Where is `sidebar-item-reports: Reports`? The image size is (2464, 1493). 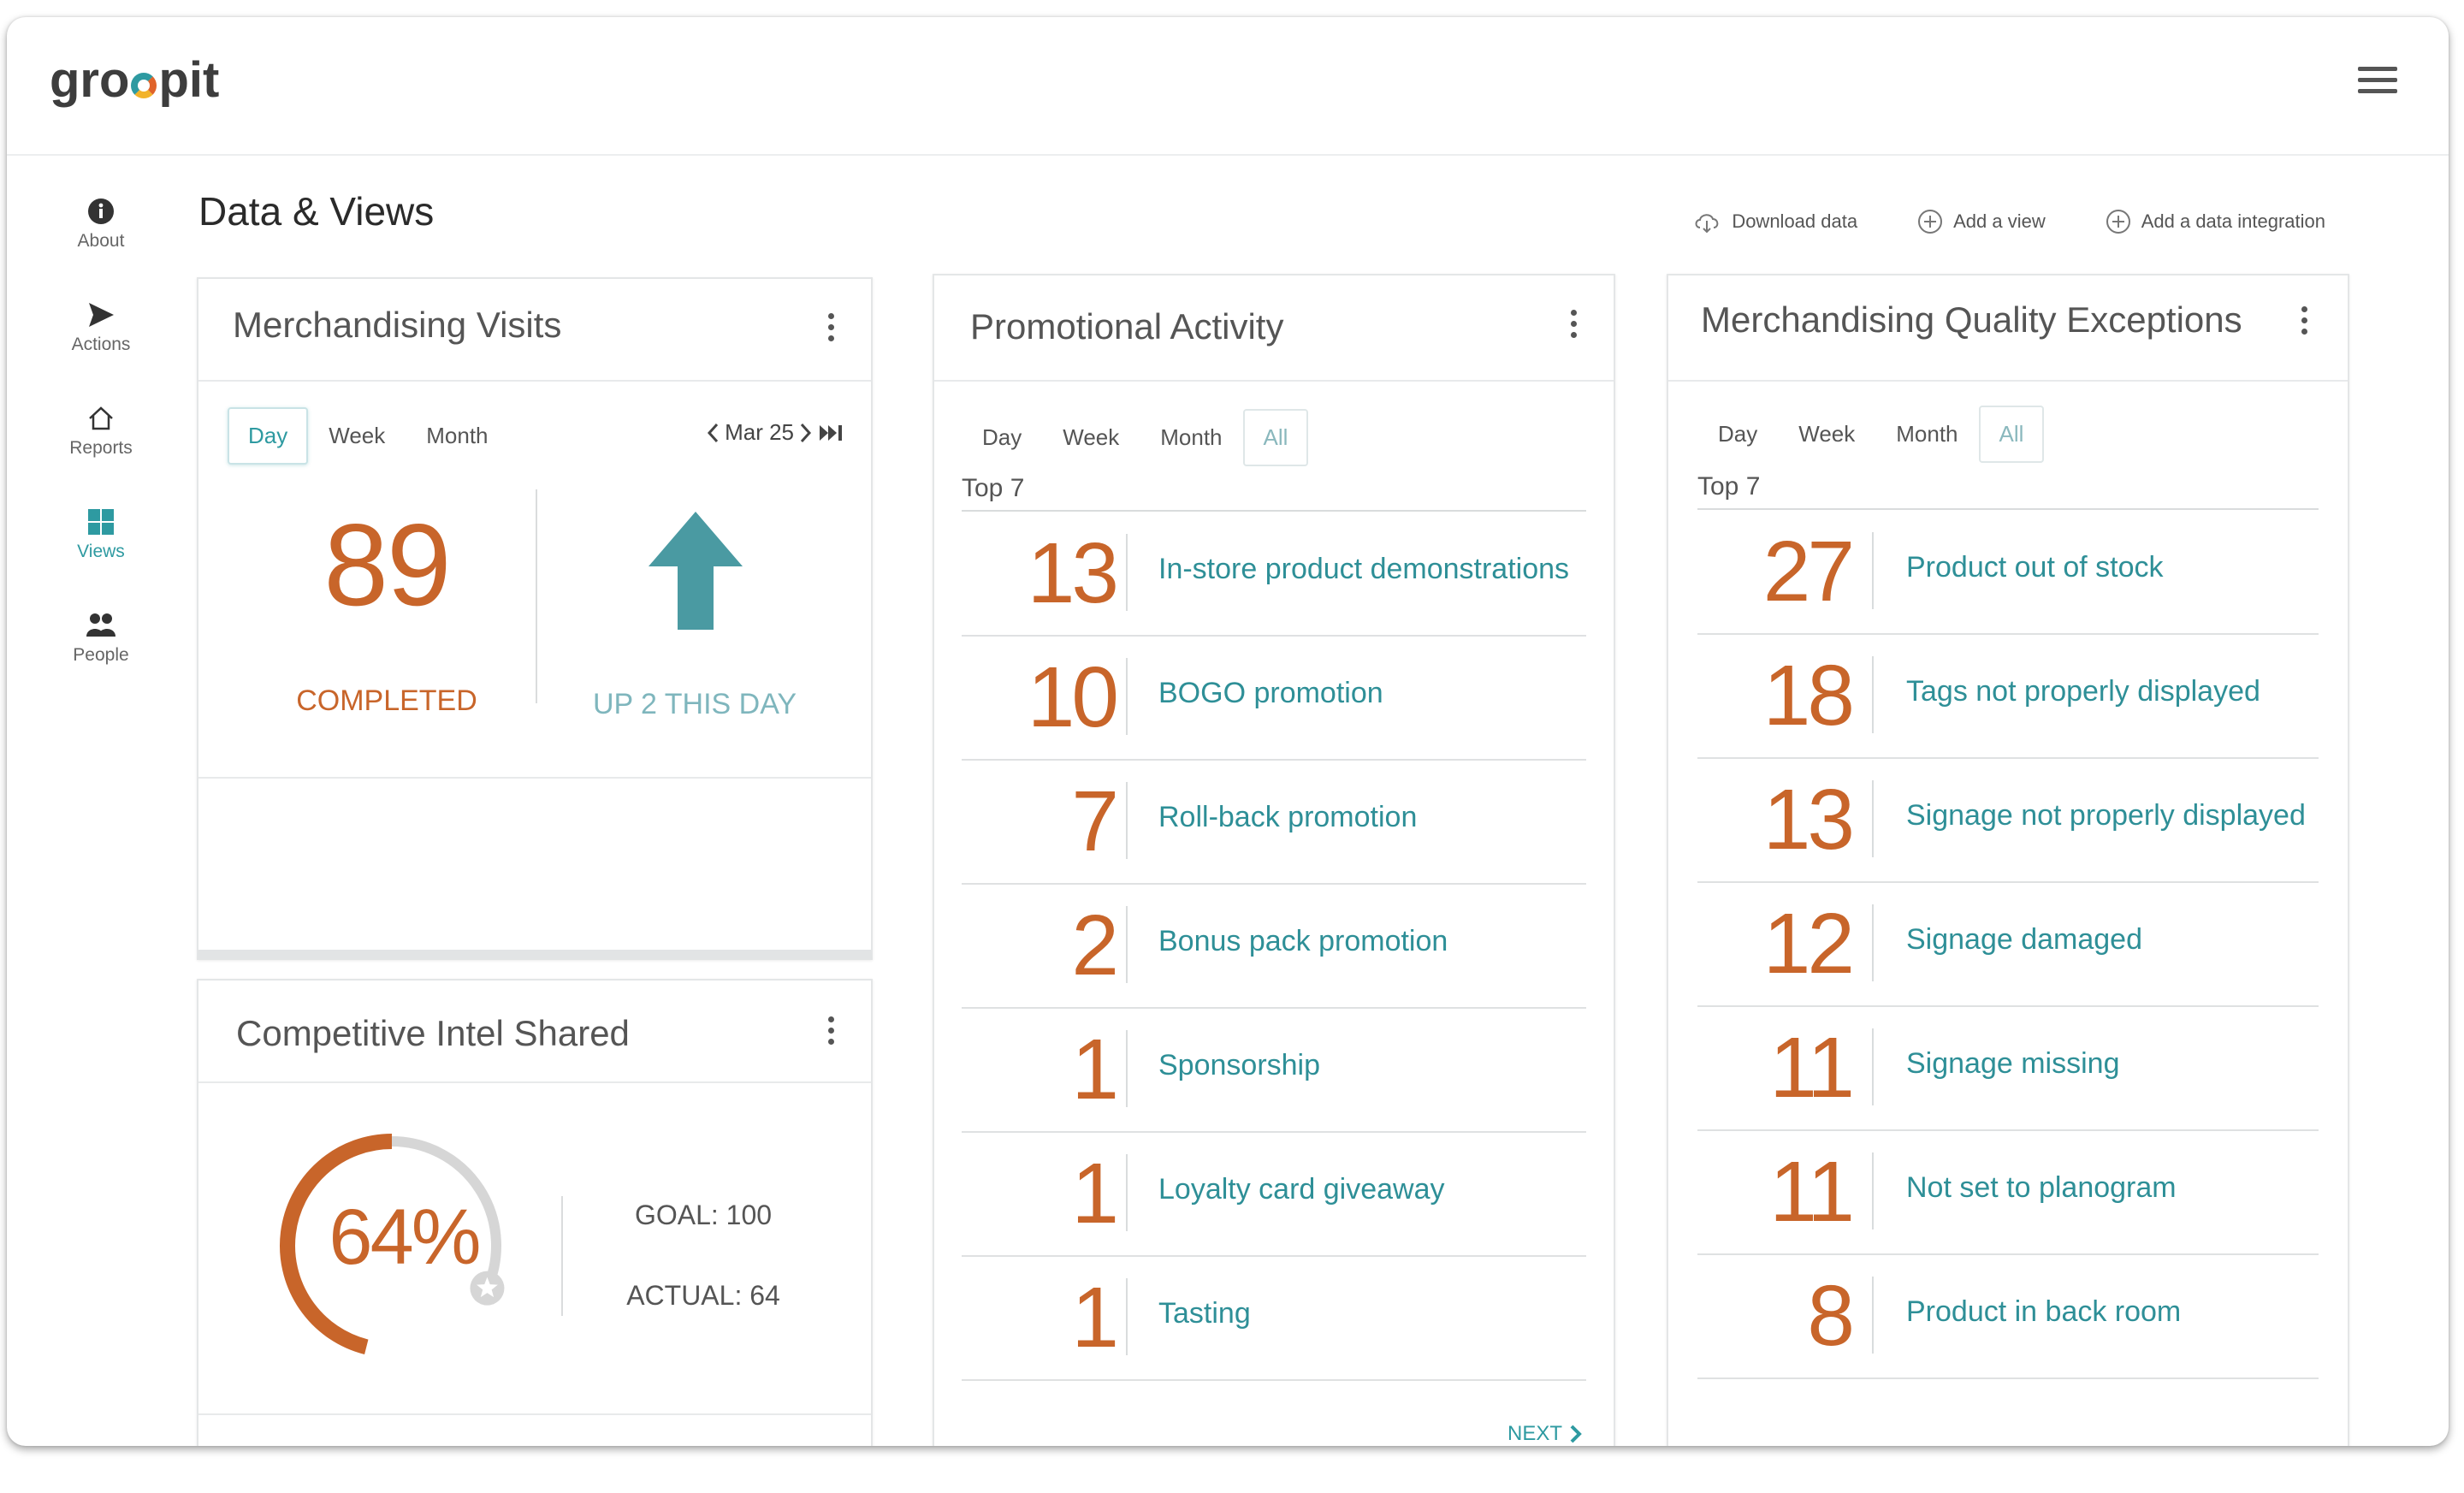
sidebar-item-reports: Reports is located at coordinates (101, 455).